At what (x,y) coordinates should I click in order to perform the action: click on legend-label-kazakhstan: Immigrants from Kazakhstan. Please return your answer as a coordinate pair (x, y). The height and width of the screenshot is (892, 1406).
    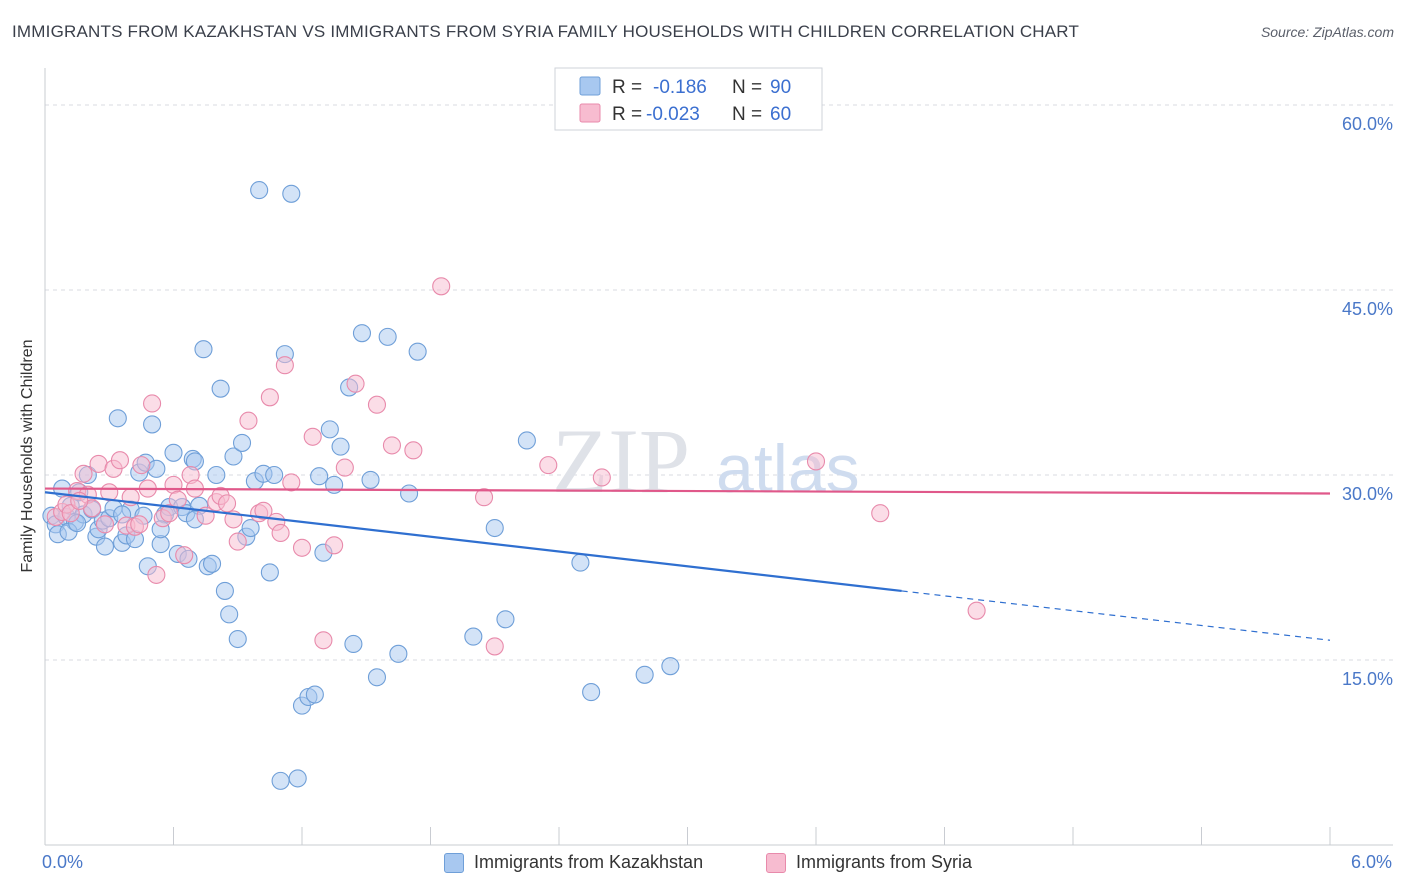
    Looking at the image, I should click on (589, 862).